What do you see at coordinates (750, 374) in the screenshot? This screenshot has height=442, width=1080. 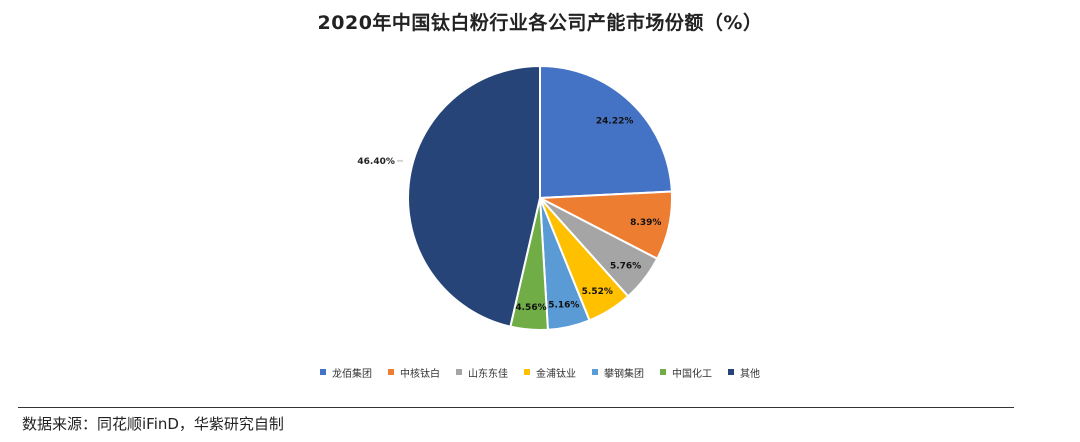 I see `legend-label: 其他` at bounding box center [750, 374].